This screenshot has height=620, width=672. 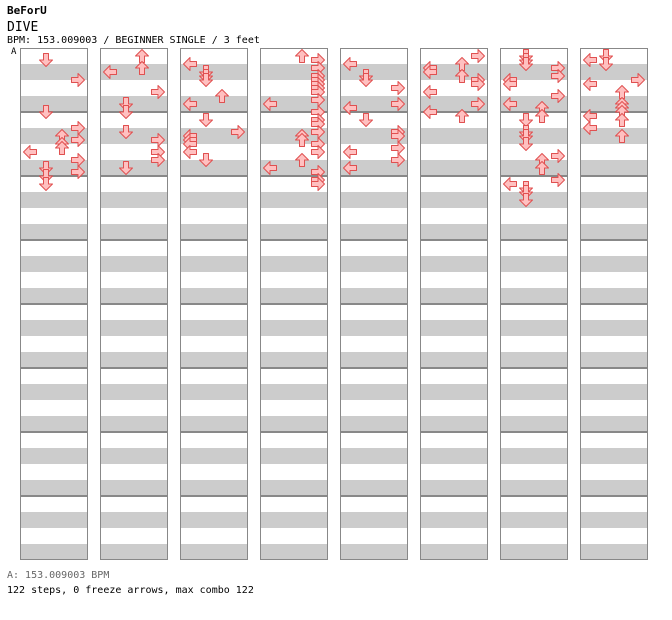 I want to click on bpm-legend: A: 153.009003 BPM, so click(x=58, y=575).